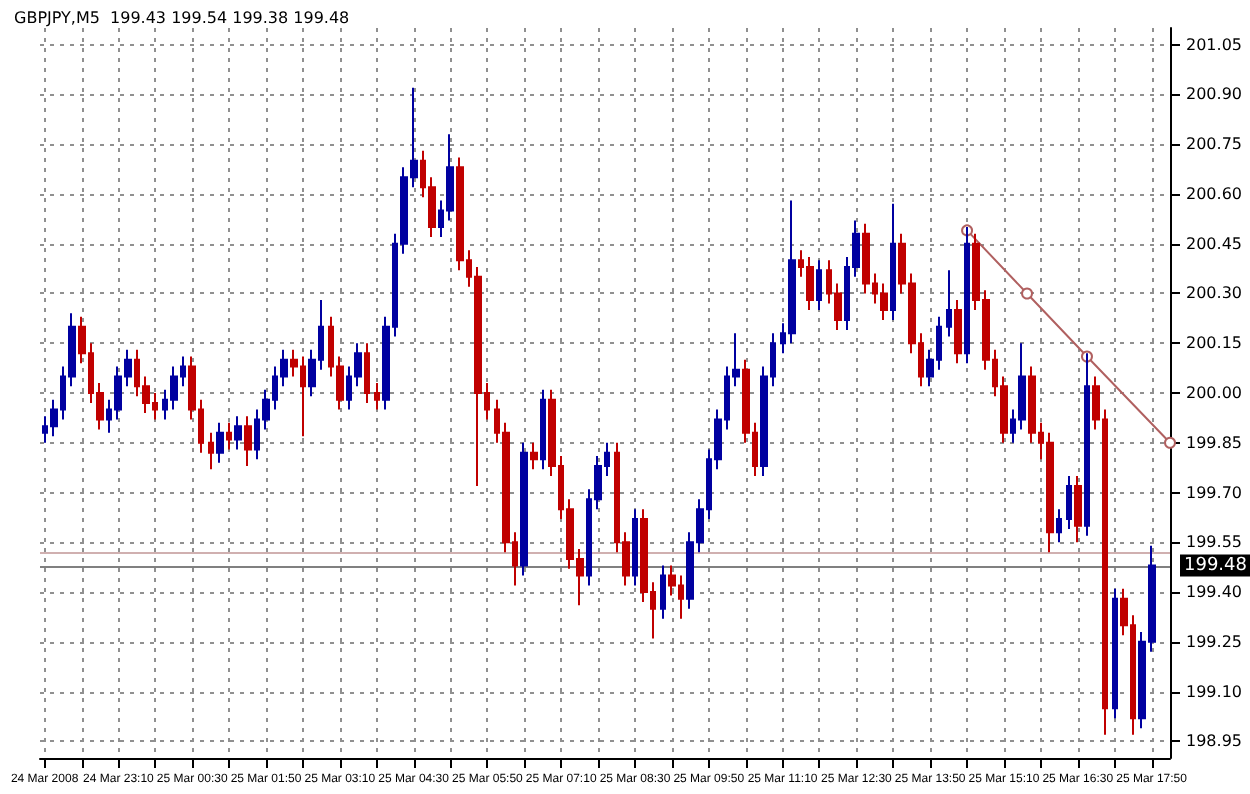 Image resolution: width=1250 pixels, height=794 pixels. What do you see at coordinates (1214, 343) in the screenshot?
I see `y-tick-label: 200.15` at bounding box center [1214, 343].